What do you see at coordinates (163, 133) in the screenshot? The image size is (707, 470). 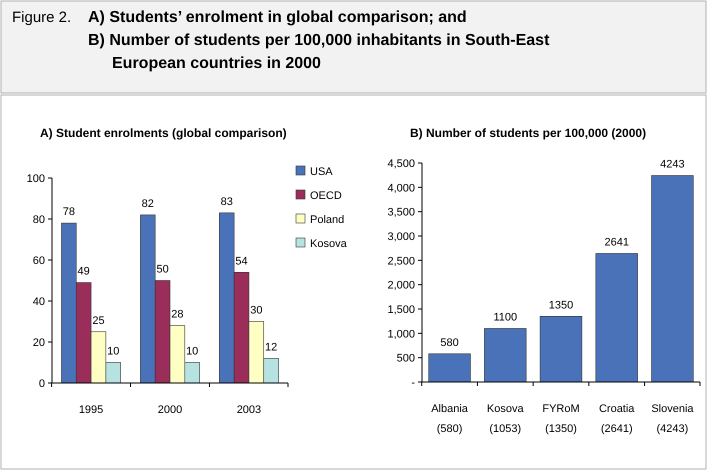 I see `chart-title: A) Student enrolments (global comparison)` at bounding box center [163, 133].